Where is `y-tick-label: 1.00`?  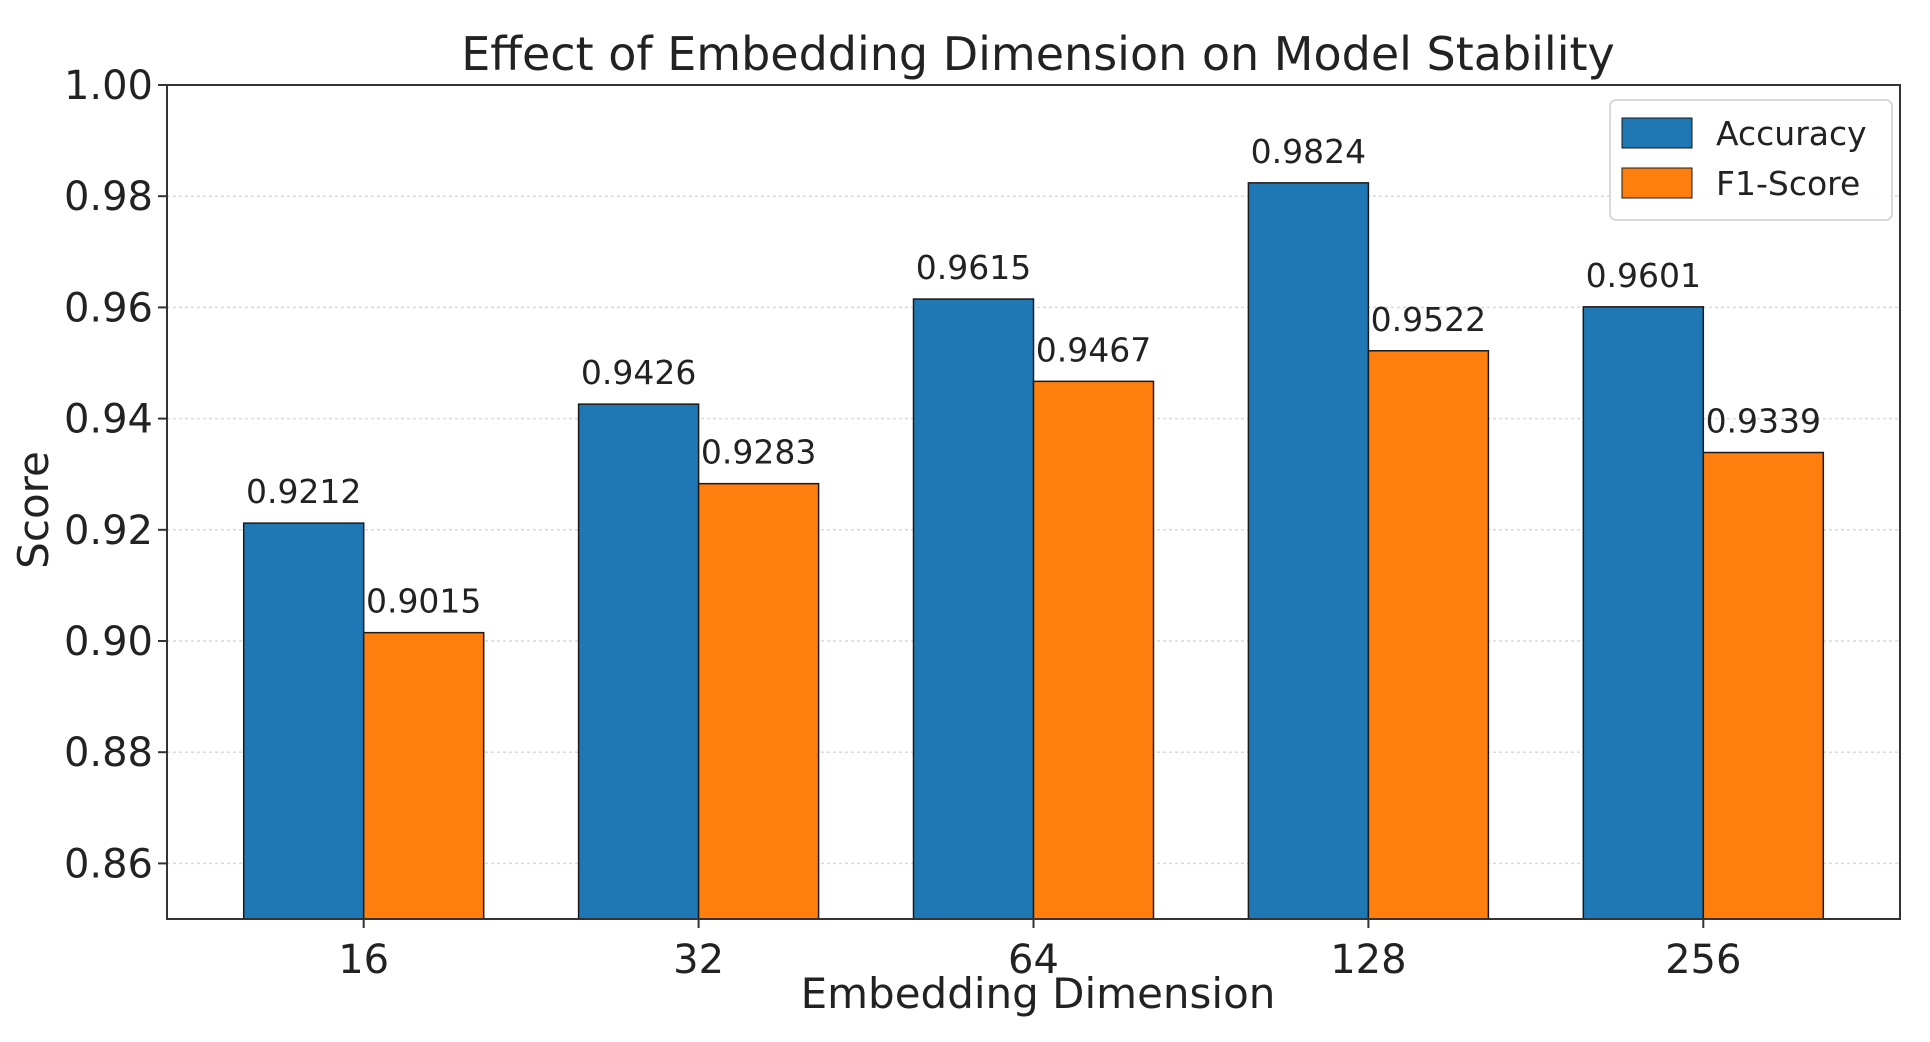
y-tick-label: 1.00 is located at coordinates (108, 86).